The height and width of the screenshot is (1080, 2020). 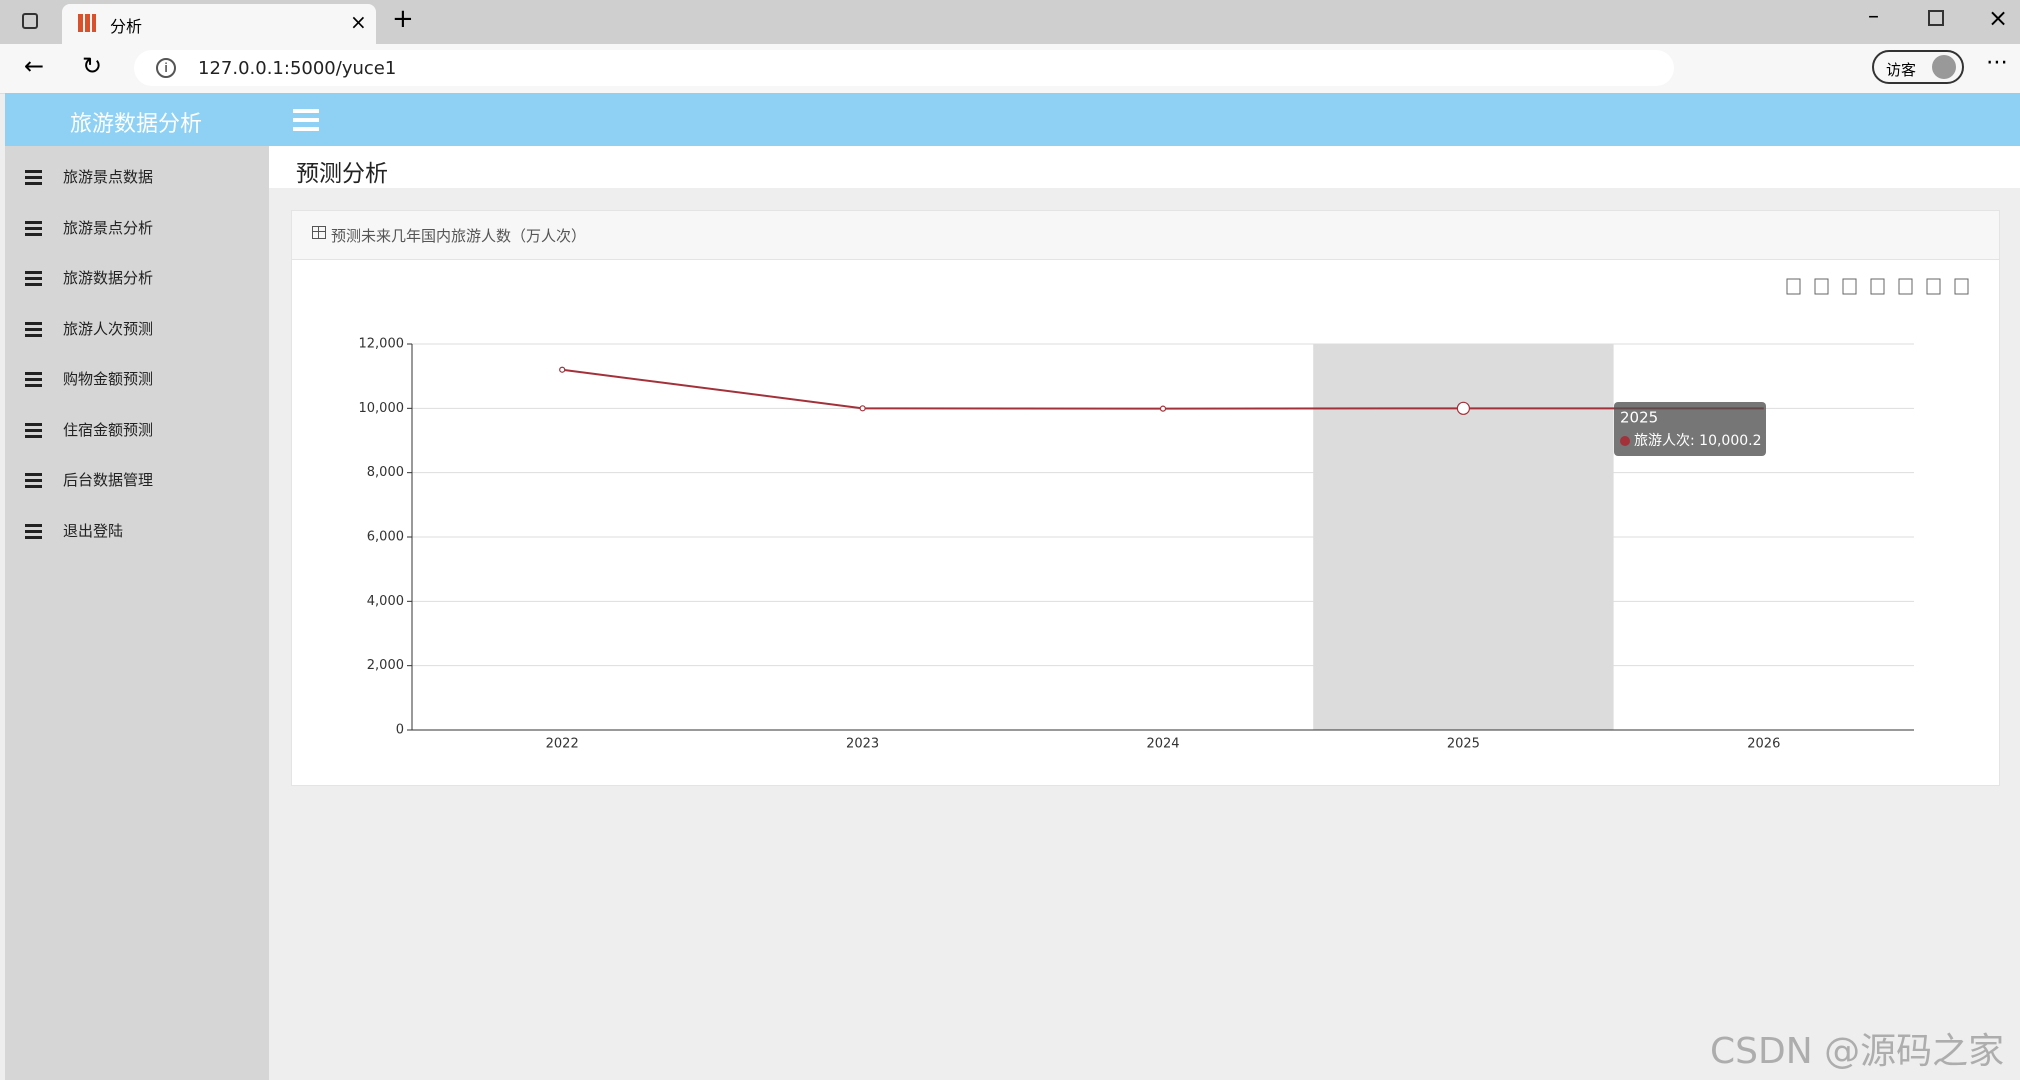 What do you see at coordinates (108, 177) in the screenshot?
I see `menu-item: 旅游景点数据` at bounding box center [108, 177].